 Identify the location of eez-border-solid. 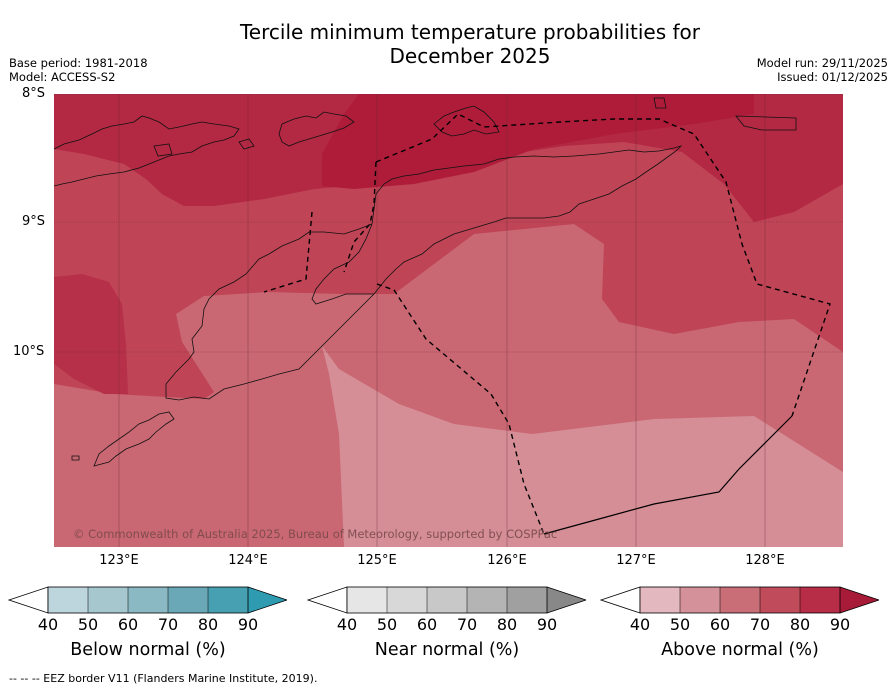
(668, 475).